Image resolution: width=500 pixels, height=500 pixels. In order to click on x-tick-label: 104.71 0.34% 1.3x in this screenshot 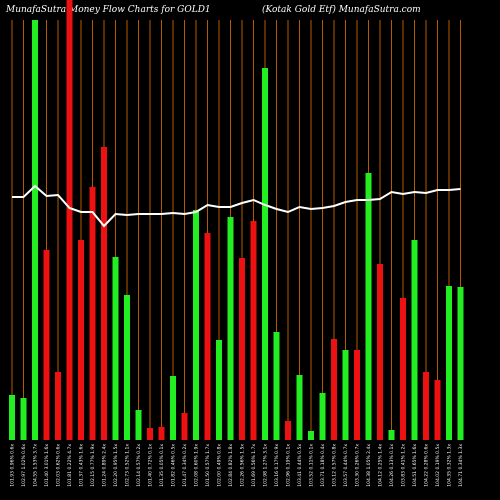, I will do `click(461, 465)`.